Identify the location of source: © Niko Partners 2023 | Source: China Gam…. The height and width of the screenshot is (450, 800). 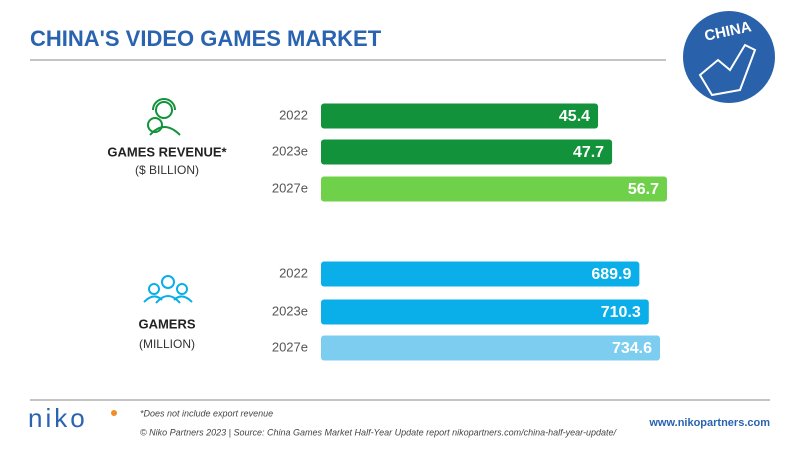
(379, 432).